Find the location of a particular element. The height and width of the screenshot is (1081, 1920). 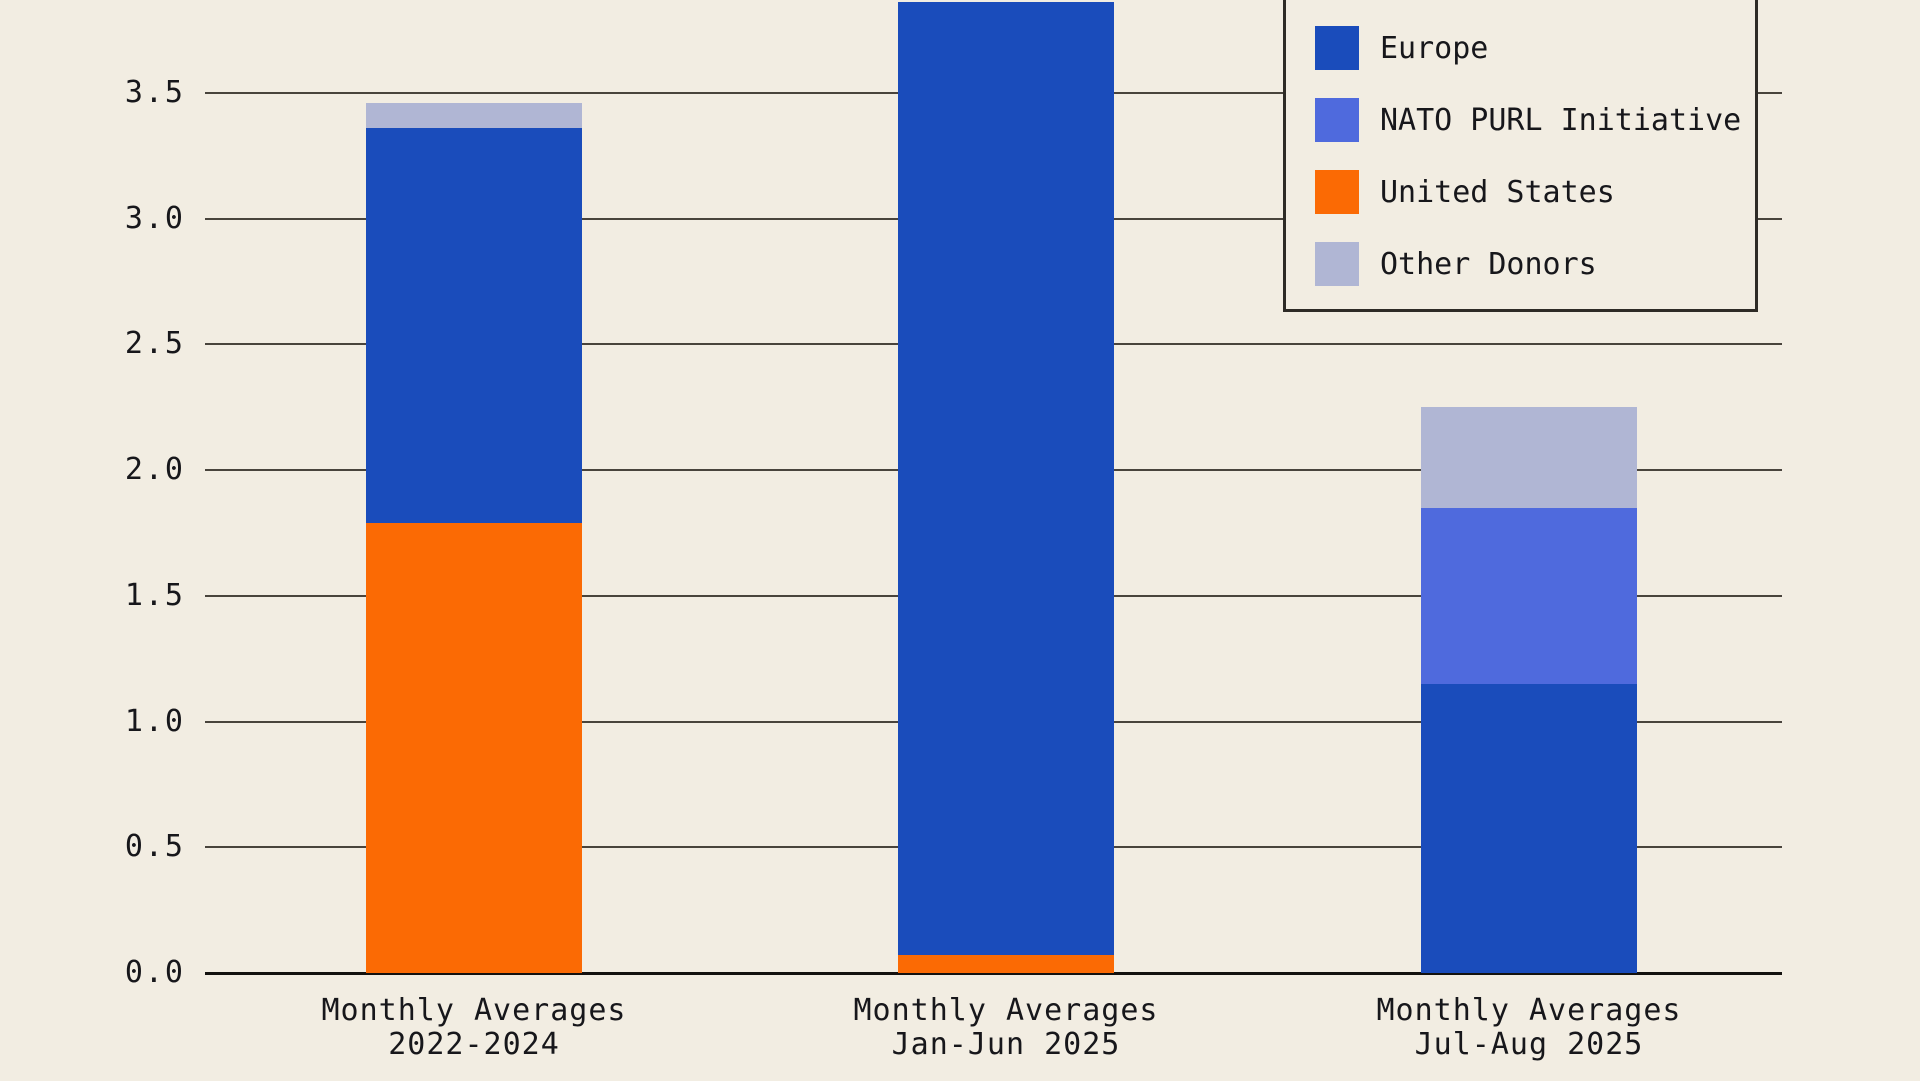

legend-item-nato-purl-initiative: NATO PURL Initiative is located at coordinates (1528, 120).